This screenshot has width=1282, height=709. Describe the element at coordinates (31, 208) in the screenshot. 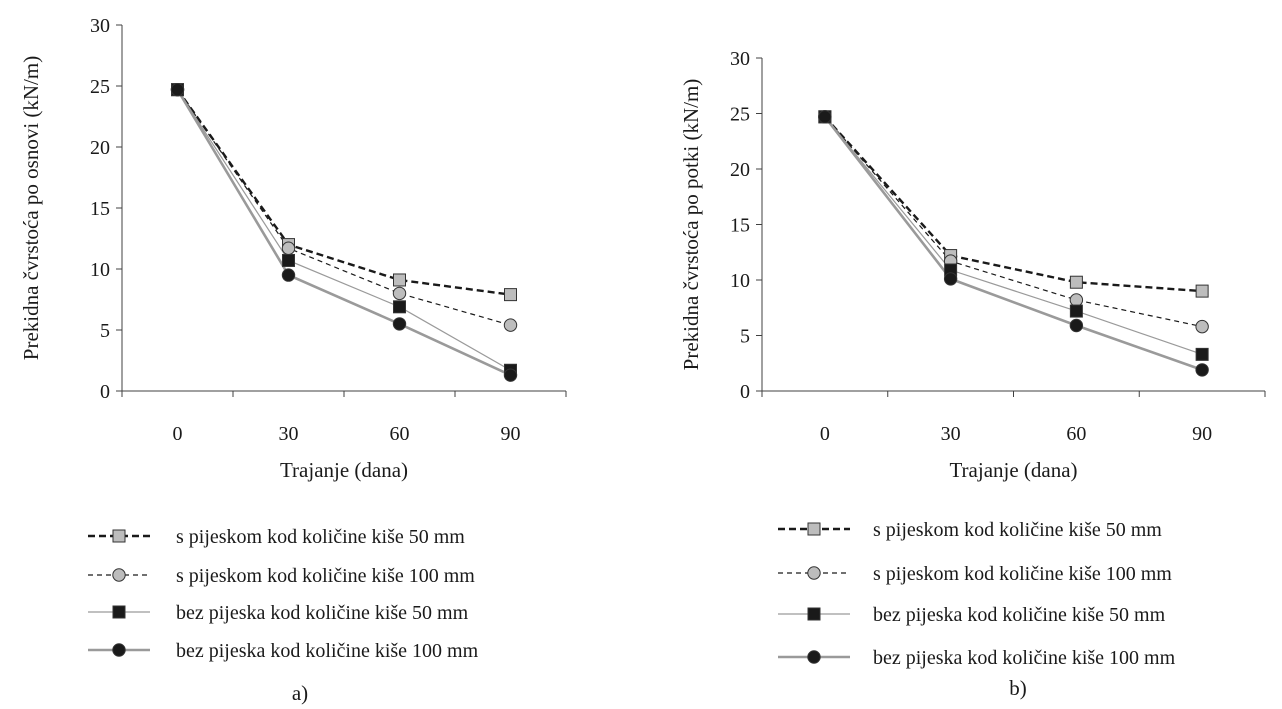

I see `y-axis-title: Prekidna čvrstoća po osnovi (kN/m)` at that location.